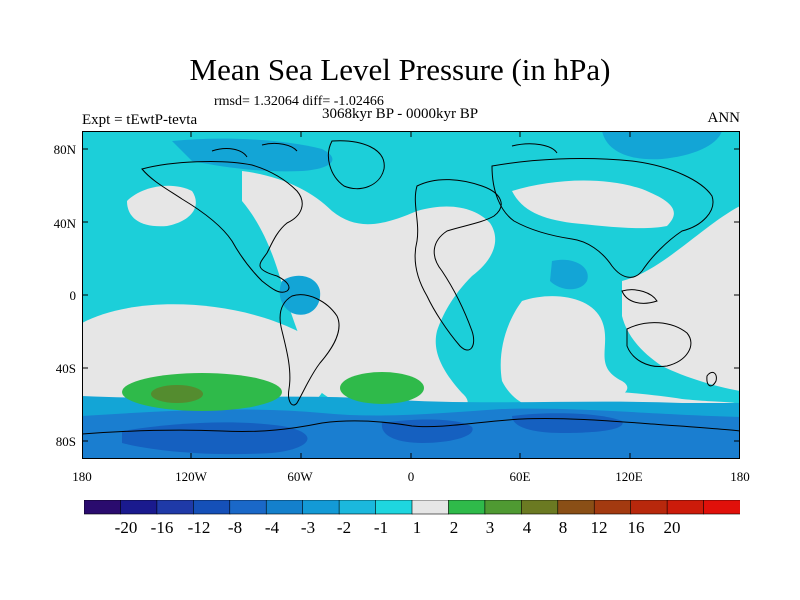 Image resolution: width=800 pixels, height=600 pixels. What do you see at coordinates (161, 206) in the screenshot?
I see `neutral-zone-north-pacific` at bounding box center [161, 206].